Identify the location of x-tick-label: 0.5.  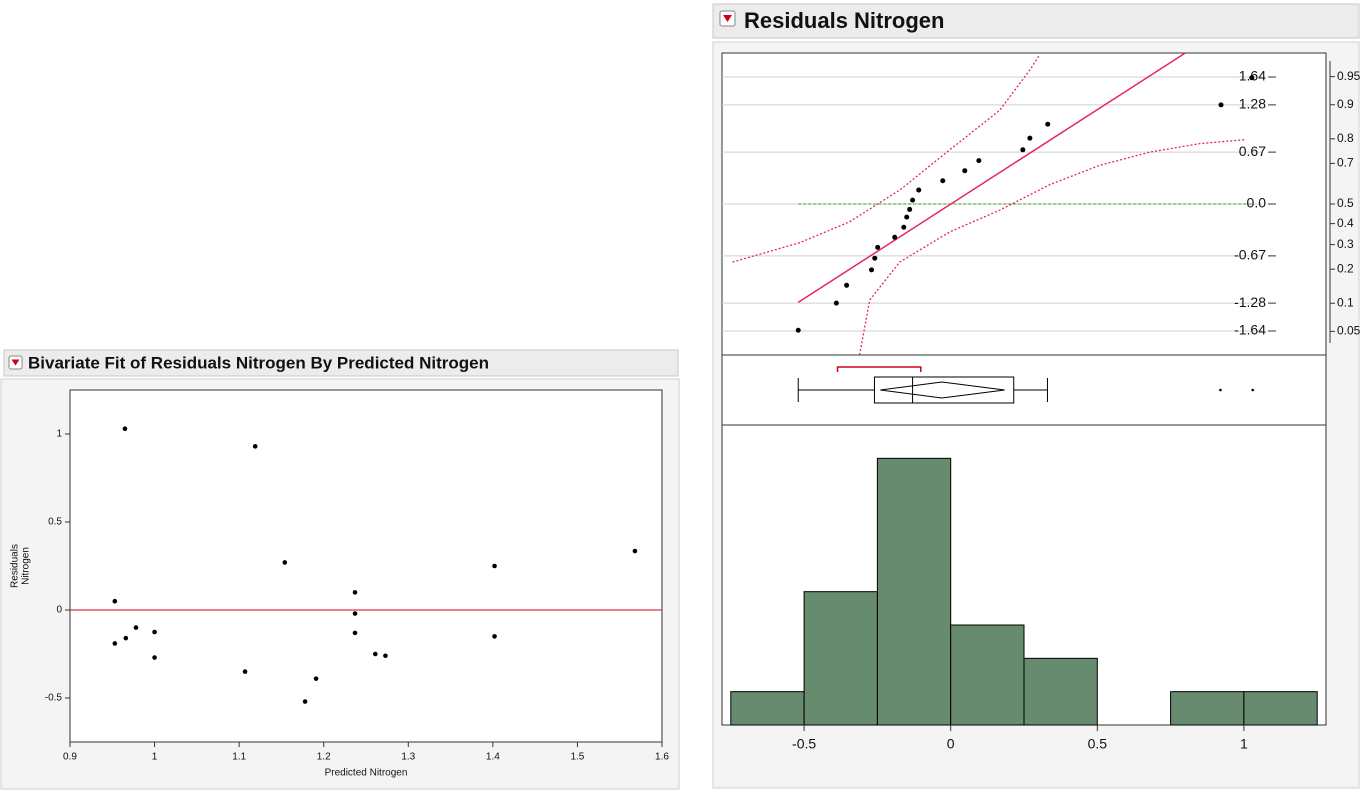
(1098, 744).